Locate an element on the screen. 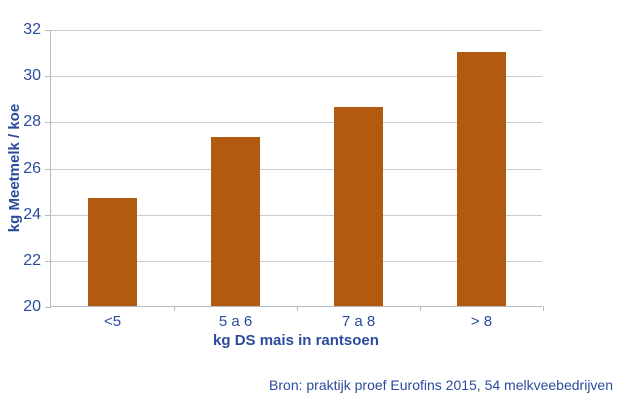 The image size is (625, 405). x-axis-title: kg DS mais in rantsoen is located at coordinates (296, 340).